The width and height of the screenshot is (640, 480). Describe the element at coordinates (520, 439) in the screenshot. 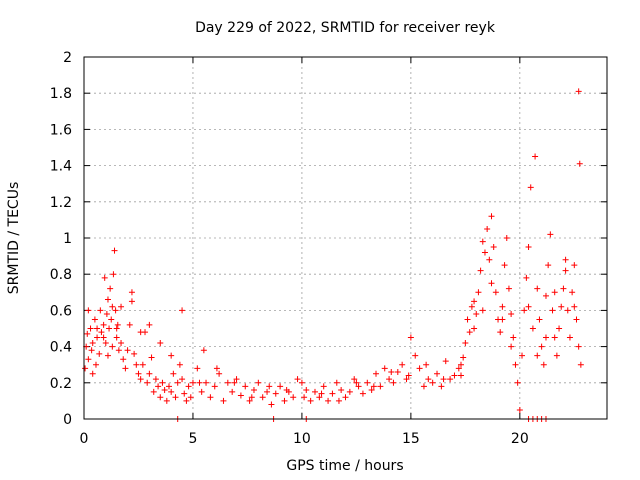

I see `x-tick-label: 20` at that location.